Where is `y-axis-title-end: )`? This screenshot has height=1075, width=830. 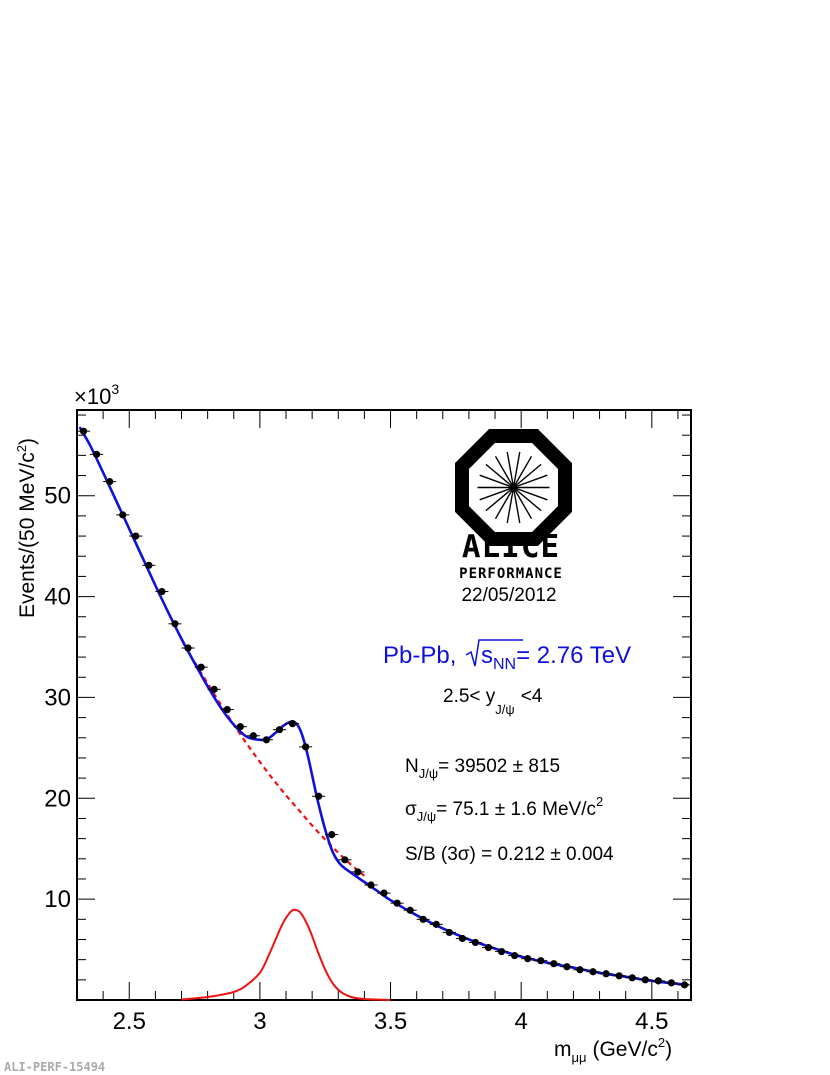
y-axis-title-end: ) is located at coordinates (27, 441).